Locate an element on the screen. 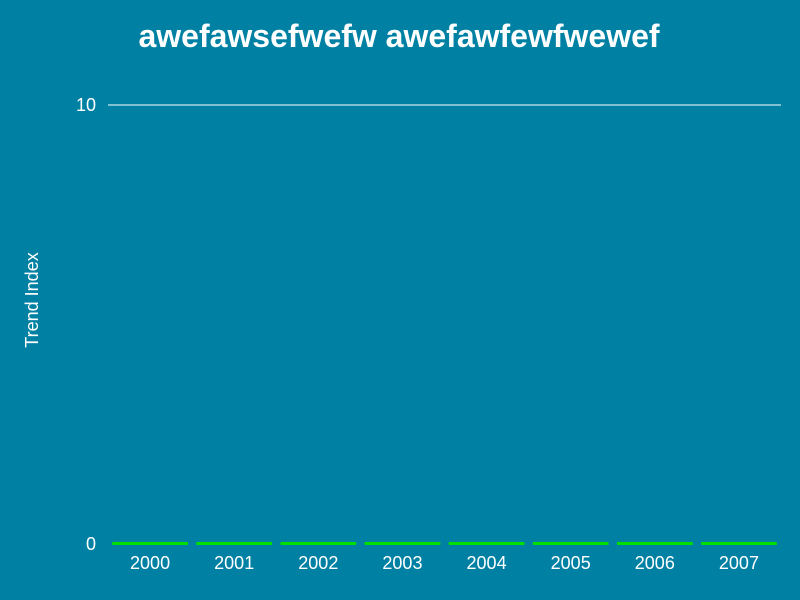 Image resolution: width=800 pixels, height=600 pixels. y-axis-label: Trend Index is located at coordinates (32, 299).